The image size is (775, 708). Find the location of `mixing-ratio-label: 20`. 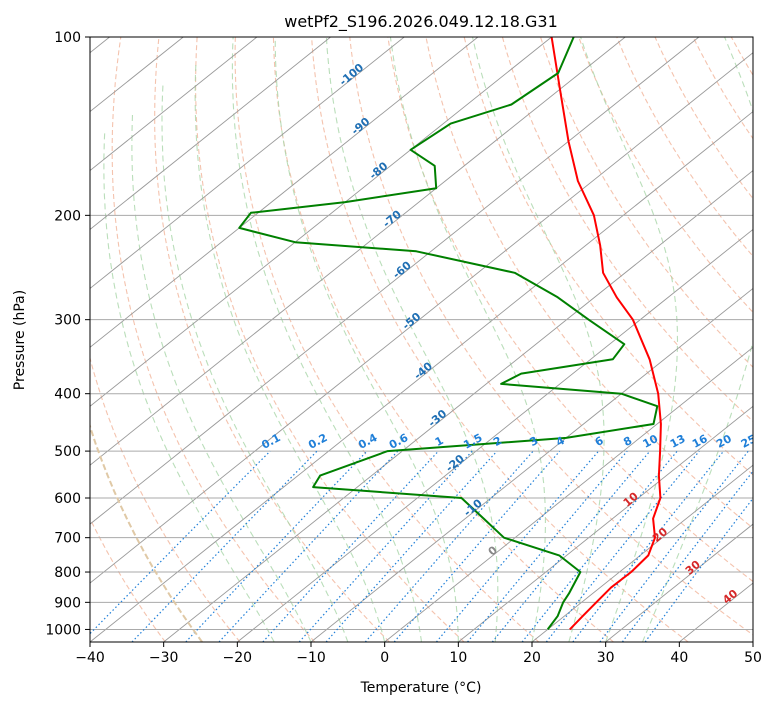

mixing-ratio-label: 20 is located at coordinates (724, 441).